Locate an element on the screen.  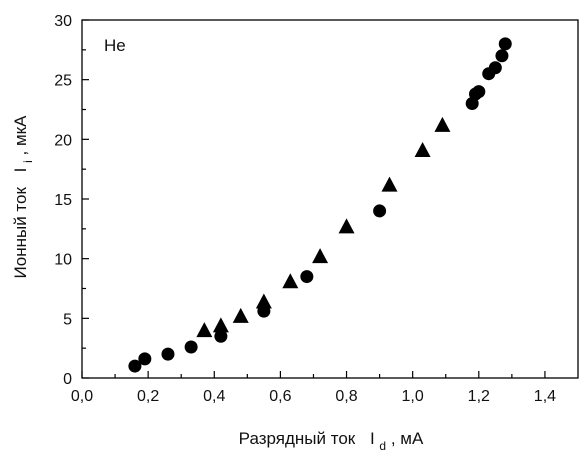
y-tick-label: 25 is located at coordinates (63, 81).